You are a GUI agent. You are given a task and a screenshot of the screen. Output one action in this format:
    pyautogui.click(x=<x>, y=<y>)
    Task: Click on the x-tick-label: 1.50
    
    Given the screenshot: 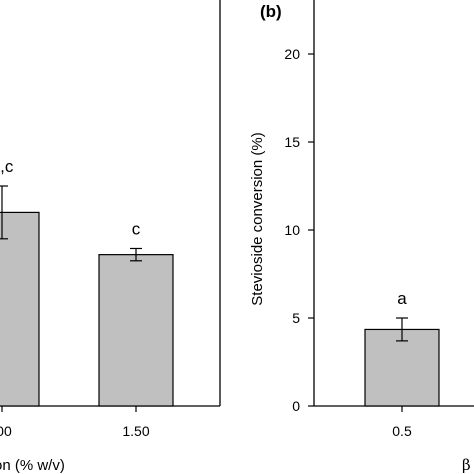 What is the action you would take?
    pyautogui.click(x=135, y=431)
    